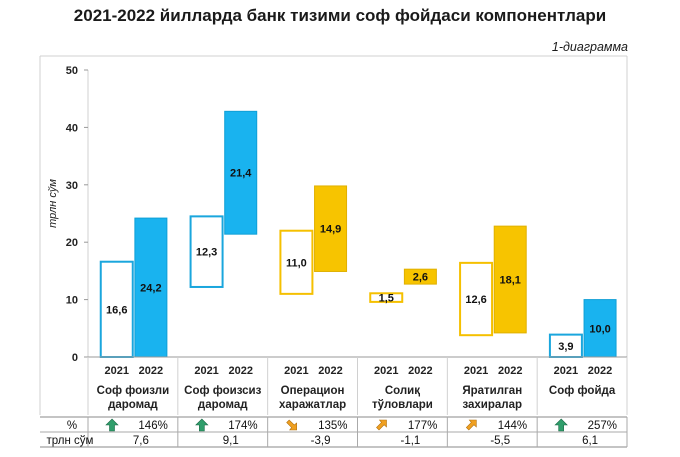 Image resolution: width=680 pixels, height=457 pixels. Describe the element at coordinates (72, 186) in the screenshot. I see `y-tick-label: 30` at that location.